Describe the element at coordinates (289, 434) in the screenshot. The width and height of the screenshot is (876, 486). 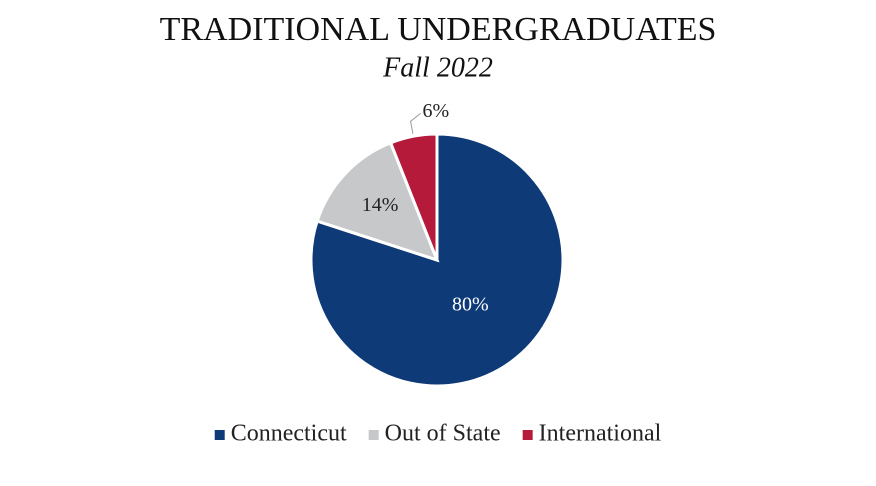
I see `legend-label: Connecticut` at that location.